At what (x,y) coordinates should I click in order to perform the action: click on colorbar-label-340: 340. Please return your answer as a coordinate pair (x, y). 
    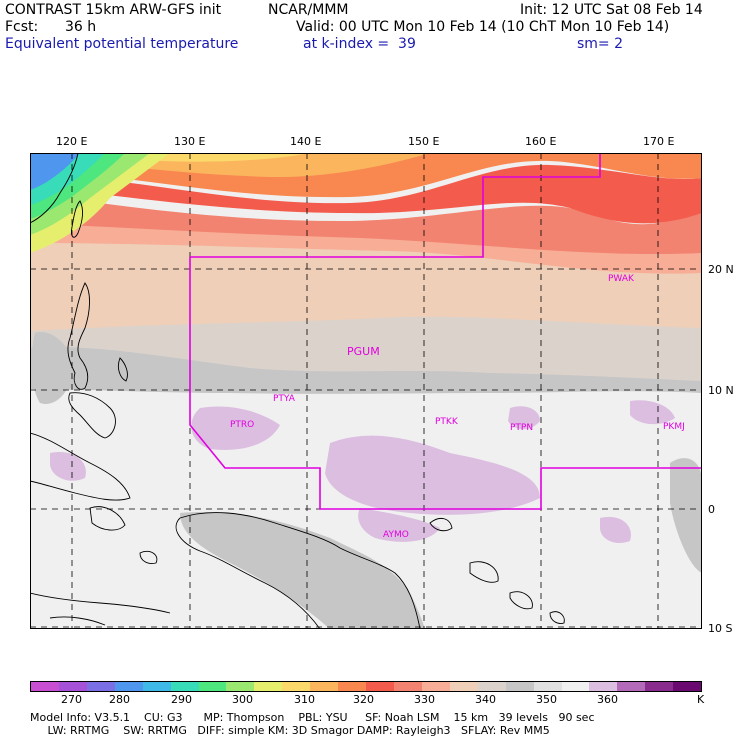
    Looking at the image, I should click on (485, 699).